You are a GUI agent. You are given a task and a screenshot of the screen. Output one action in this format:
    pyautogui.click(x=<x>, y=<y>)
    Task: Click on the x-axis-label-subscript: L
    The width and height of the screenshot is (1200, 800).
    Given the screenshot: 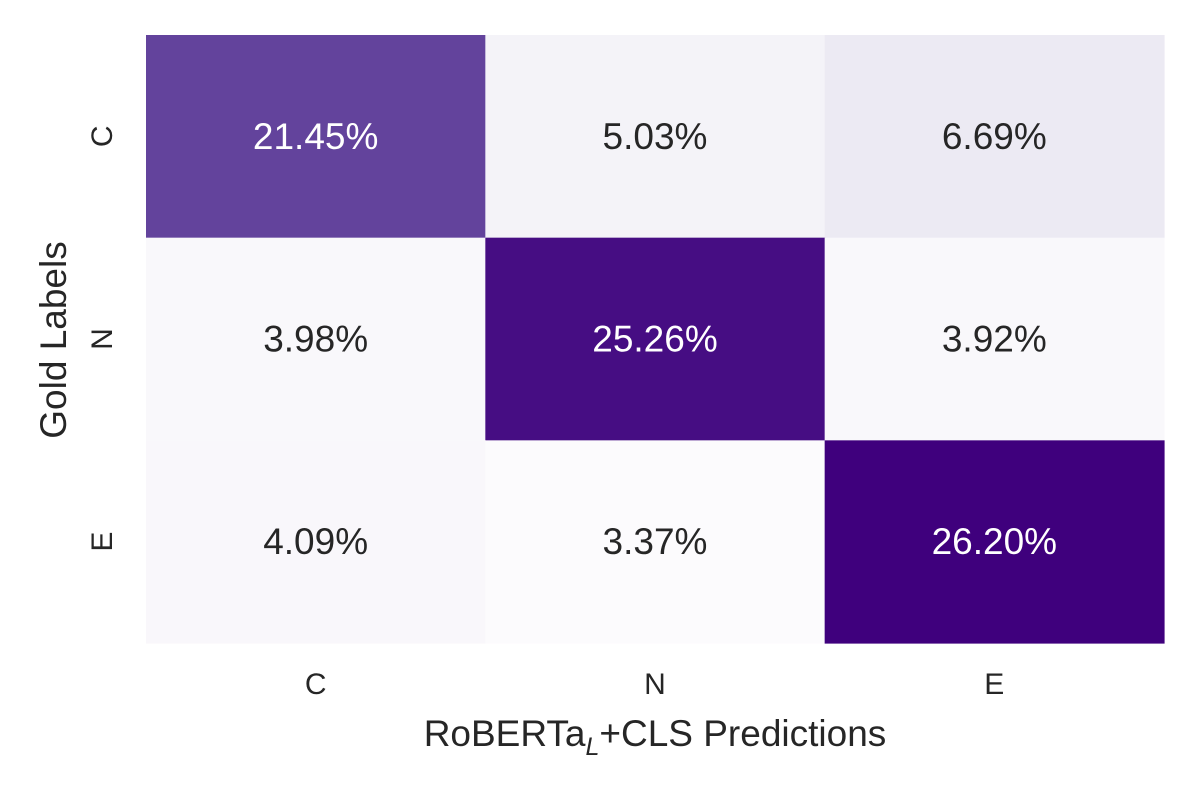 What is the action you would take?
    pyautogui.click(x=592, y=747)
    